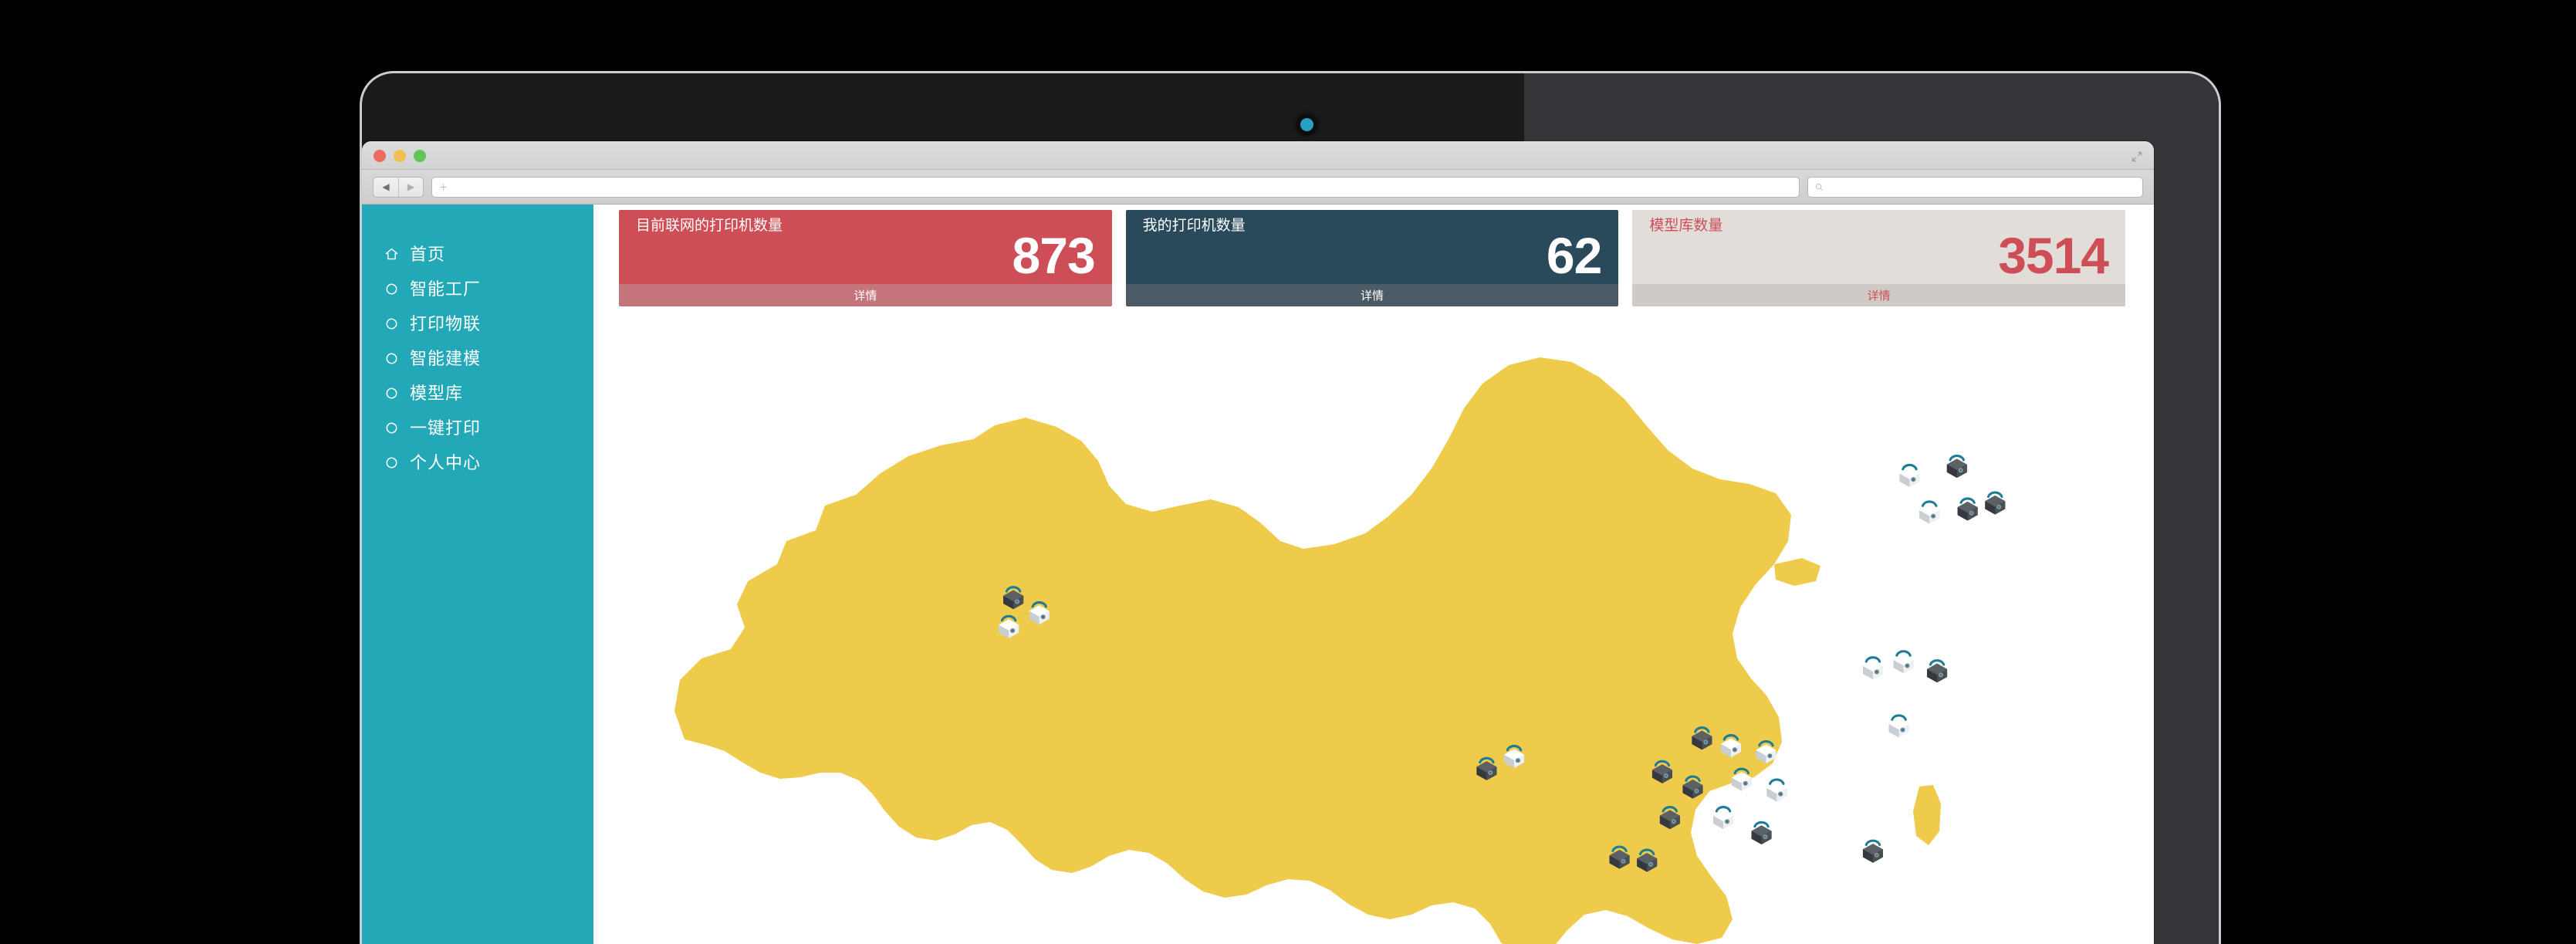  Describe the element at coordinates (1686, 226) in the screenshot. I see `stat-card-title: 模型库数量` at that location.